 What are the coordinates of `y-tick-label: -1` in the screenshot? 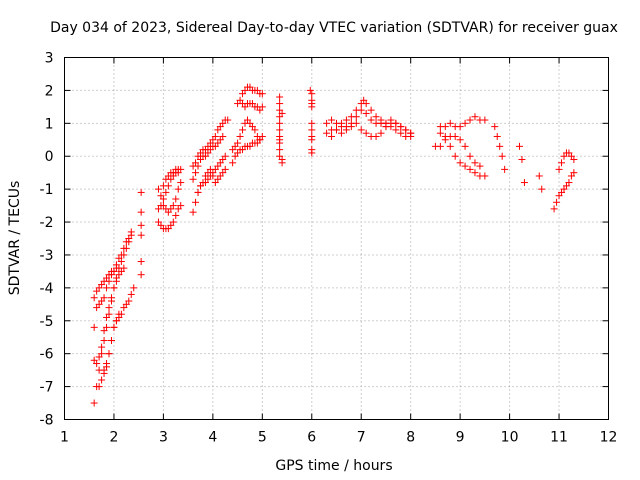 It's located at (47, 190).